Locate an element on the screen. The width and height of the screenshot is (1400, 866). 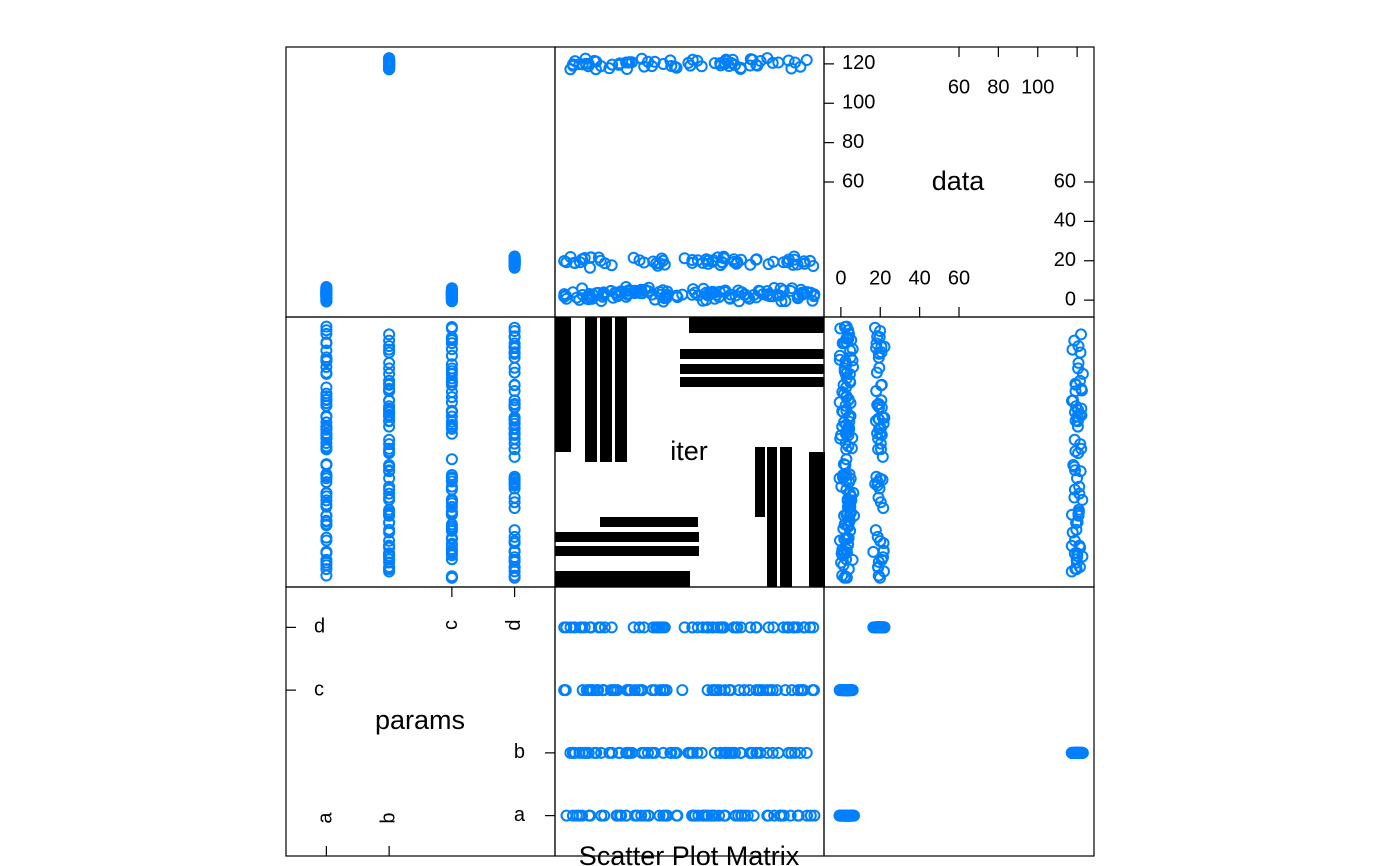
diagonal-label-data: data is located at coordinates (959, 181).